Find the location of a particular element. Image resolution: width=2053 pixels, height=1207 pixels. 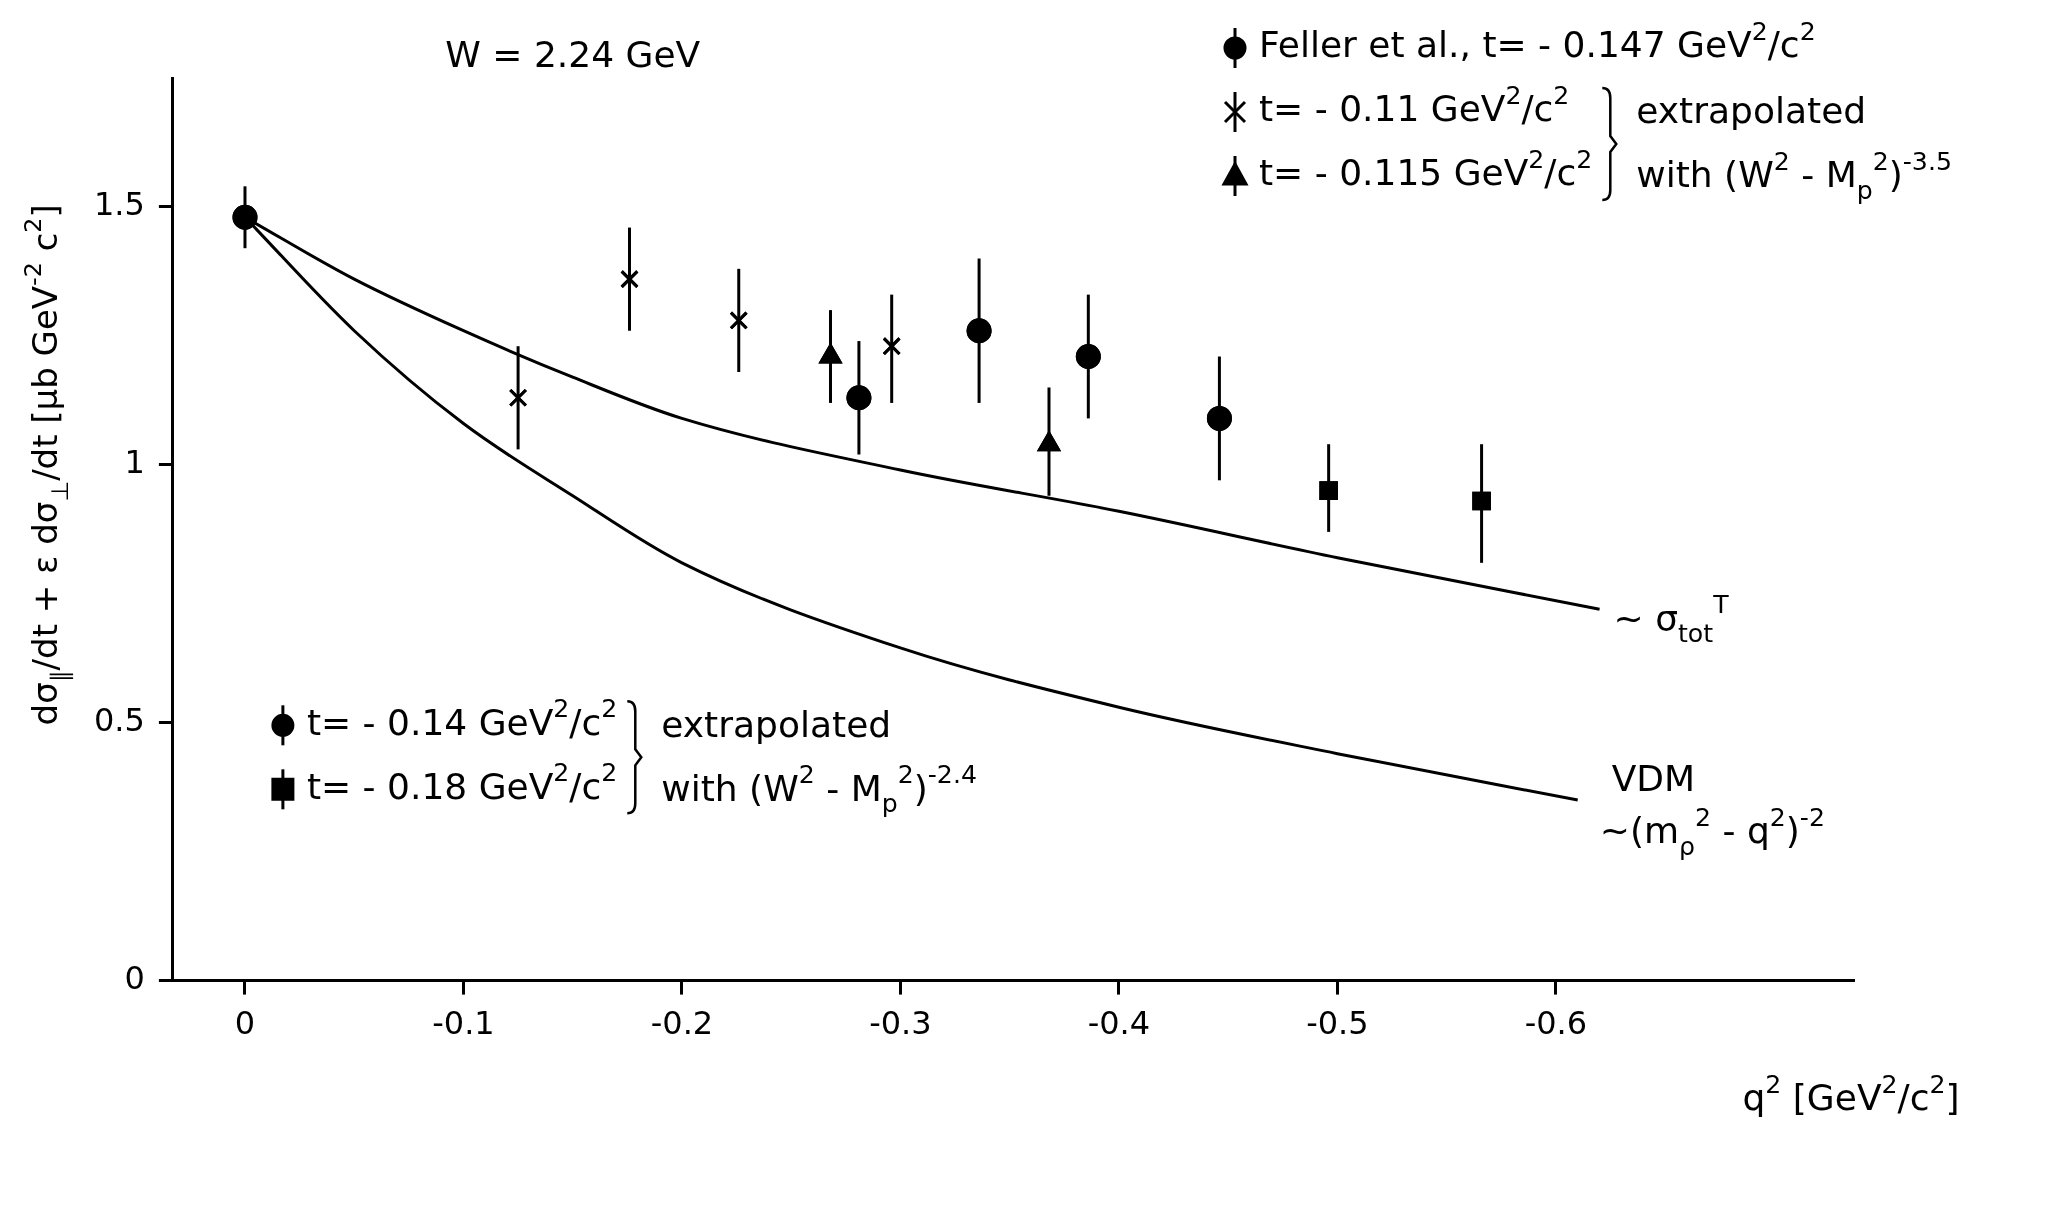

text: dσ∥/dt + ε dσ⊥/dt [μb GeV-2 c2] is located at coordinates (46, 465).